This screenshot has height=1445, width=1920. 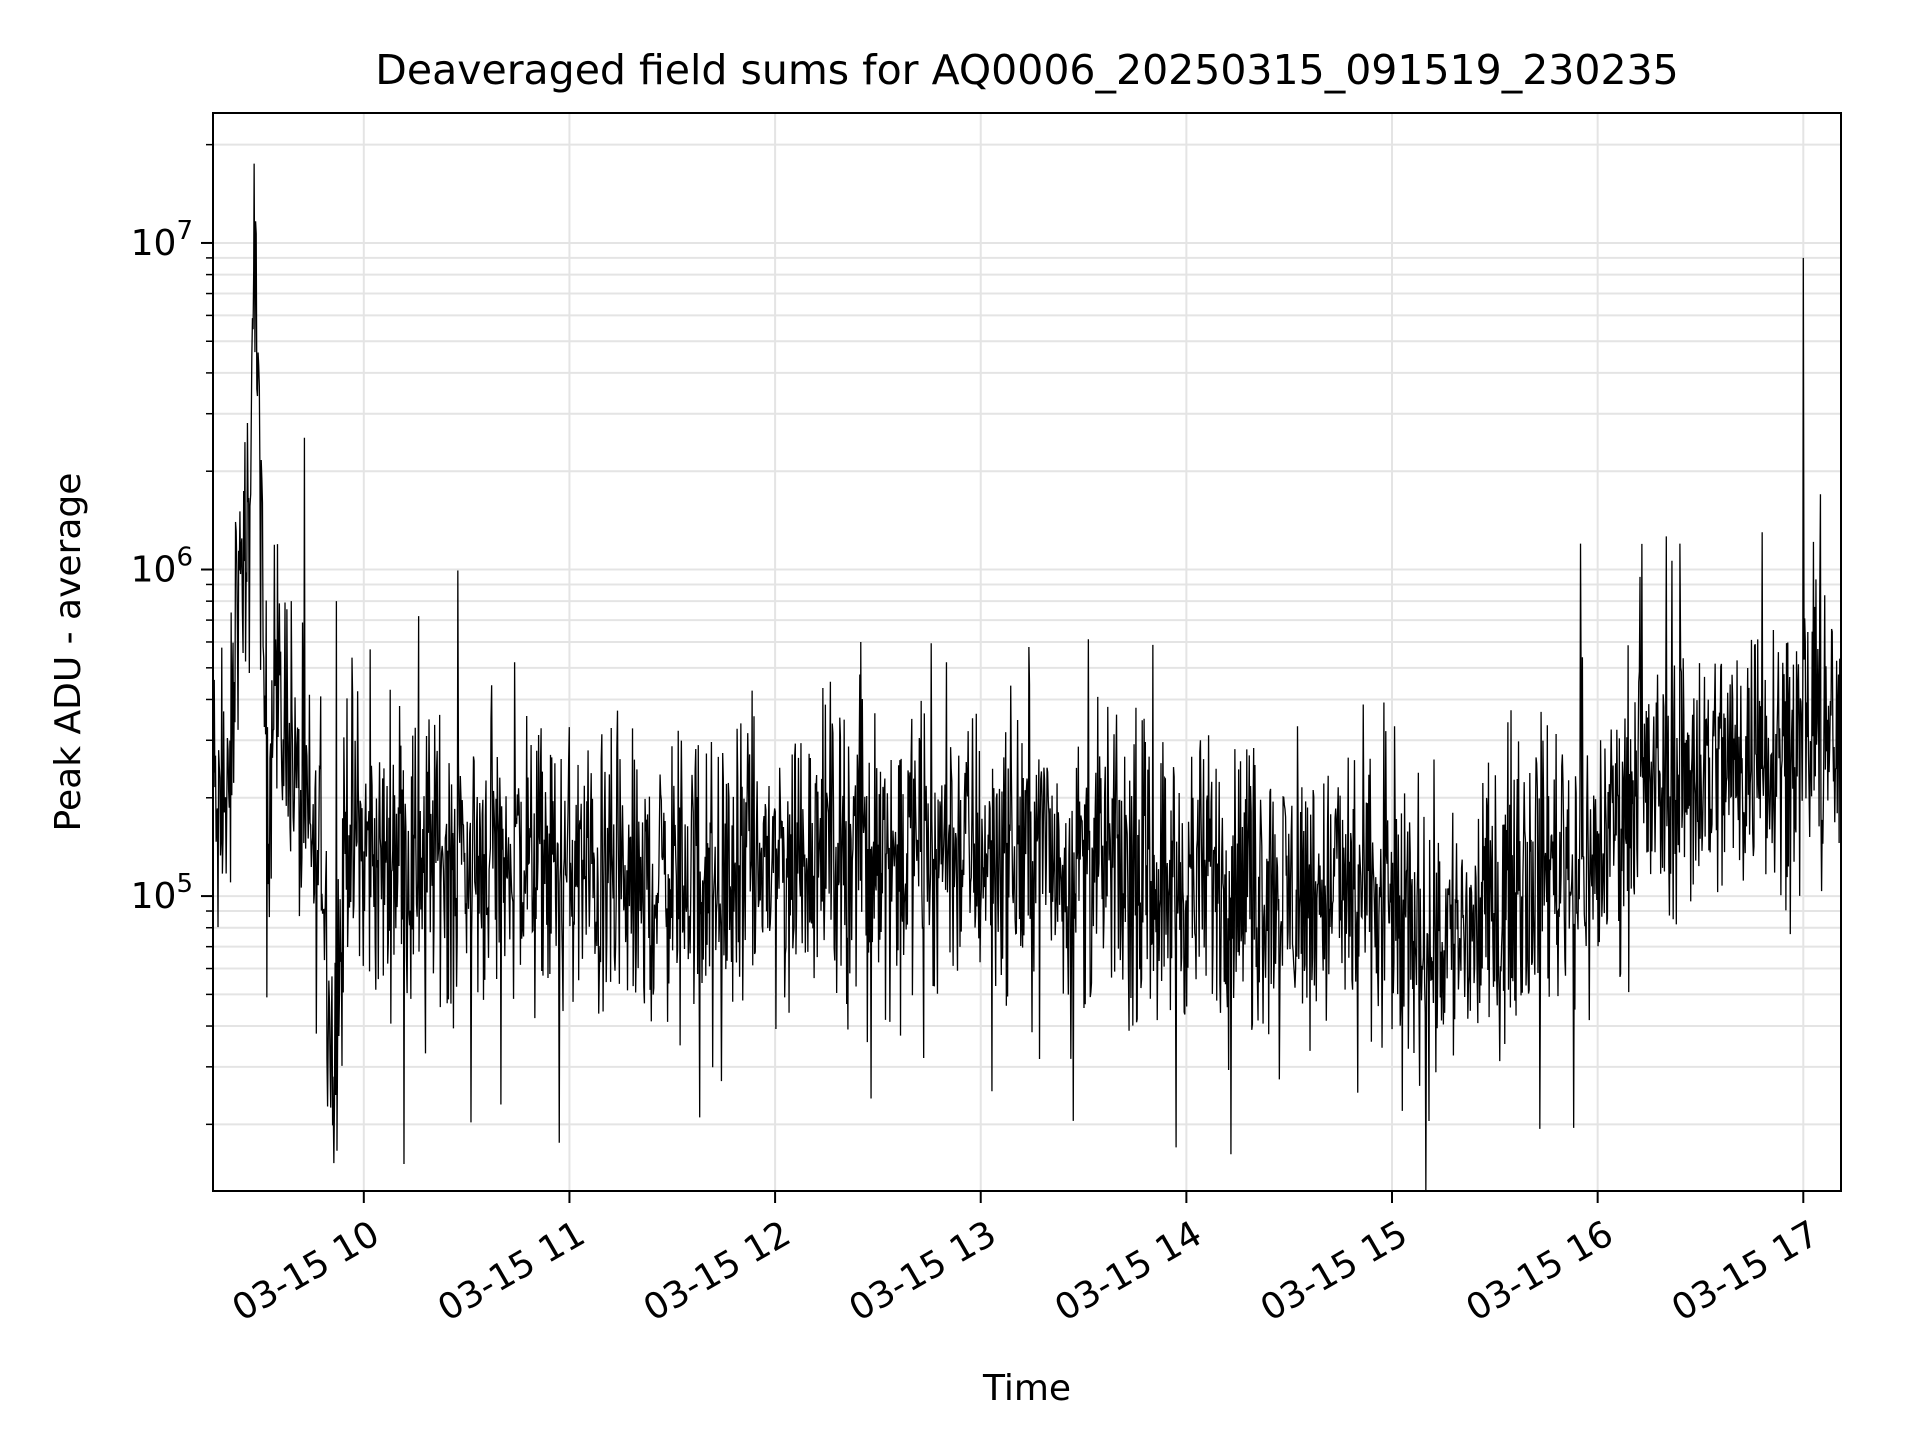 I want to click on y-axis-label: Peak ADU - average, so click(x=68, y=652).